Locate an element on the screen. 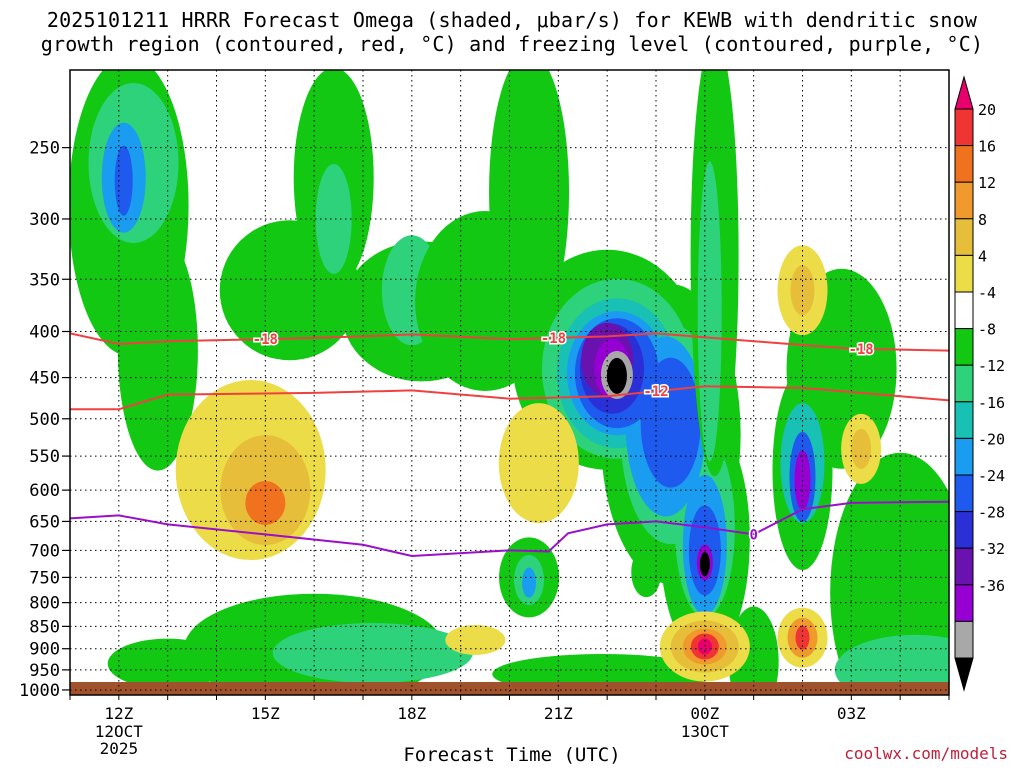 This screenshot has height=768, width=1024. x-axis-label: Forecast Time (UTC) is located at coordinates (512, 755).